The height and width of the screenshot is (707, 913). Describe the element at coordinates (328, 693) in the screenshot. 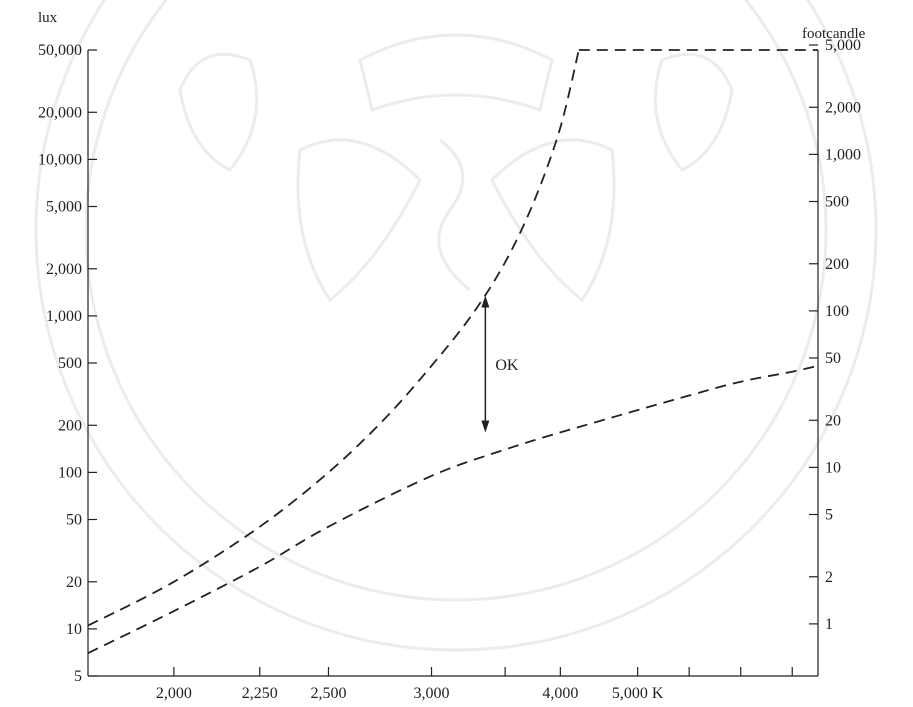

I see `bottom-tick-label: 2,500` at that location.